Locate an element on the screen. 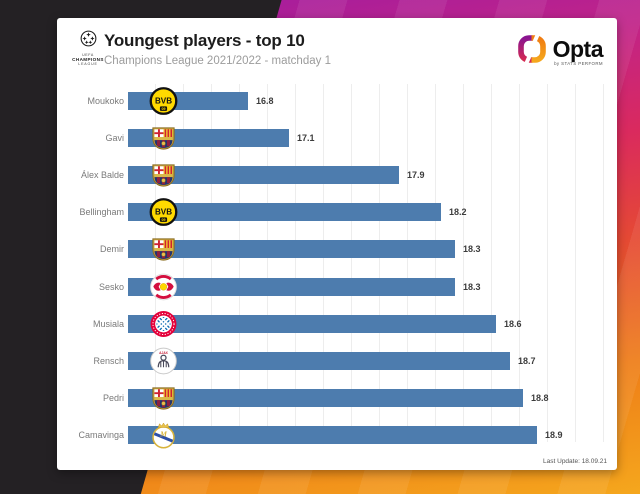  bar-row: Demir 18.3 is located at coordinates (338, 249).